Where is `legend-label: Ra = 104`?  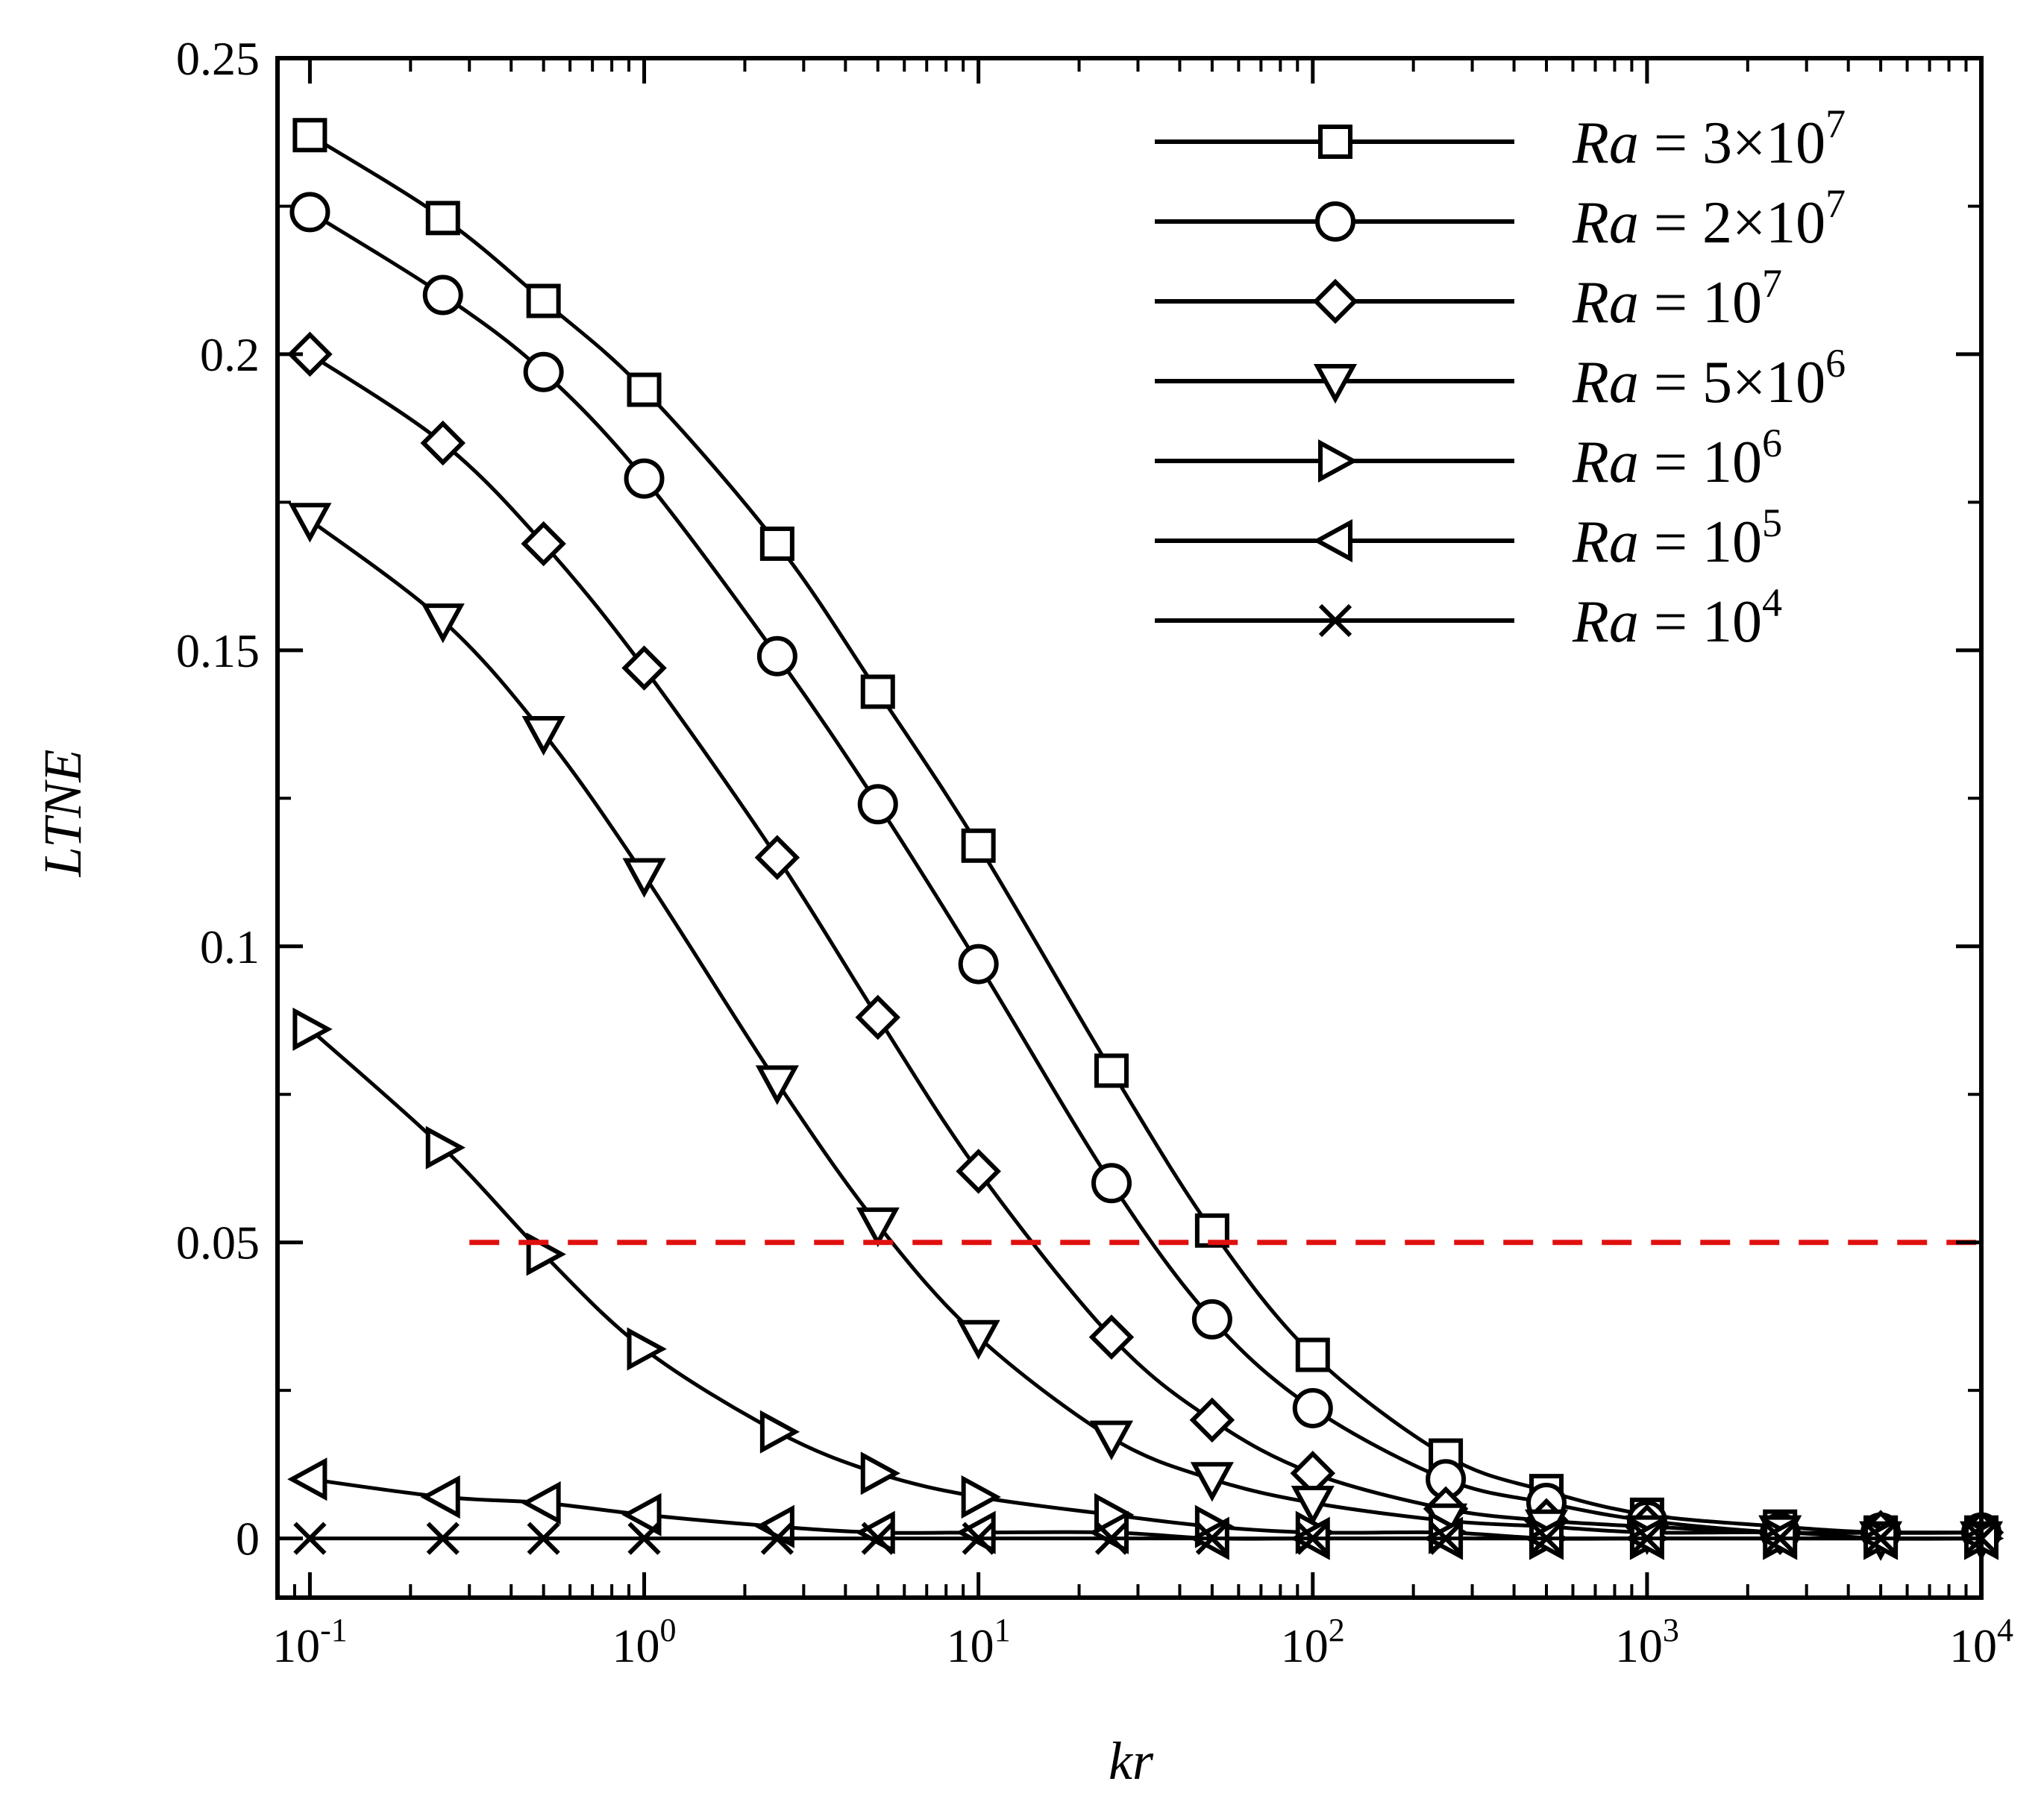
legend-label: Ra = 104 is located at coordinates (1677, 617).